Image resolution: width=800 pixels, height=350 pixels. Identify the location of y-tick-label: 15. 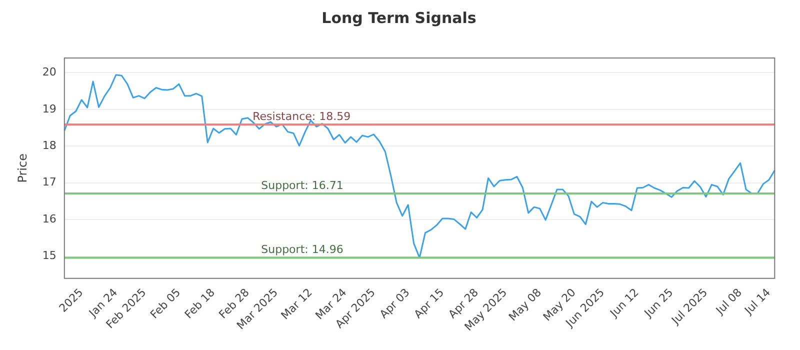
(49, 255).